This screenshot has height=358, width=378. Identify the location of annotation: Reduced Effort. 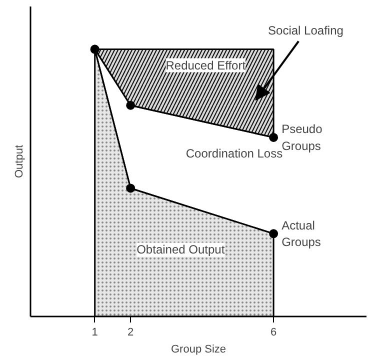
(206, 65).